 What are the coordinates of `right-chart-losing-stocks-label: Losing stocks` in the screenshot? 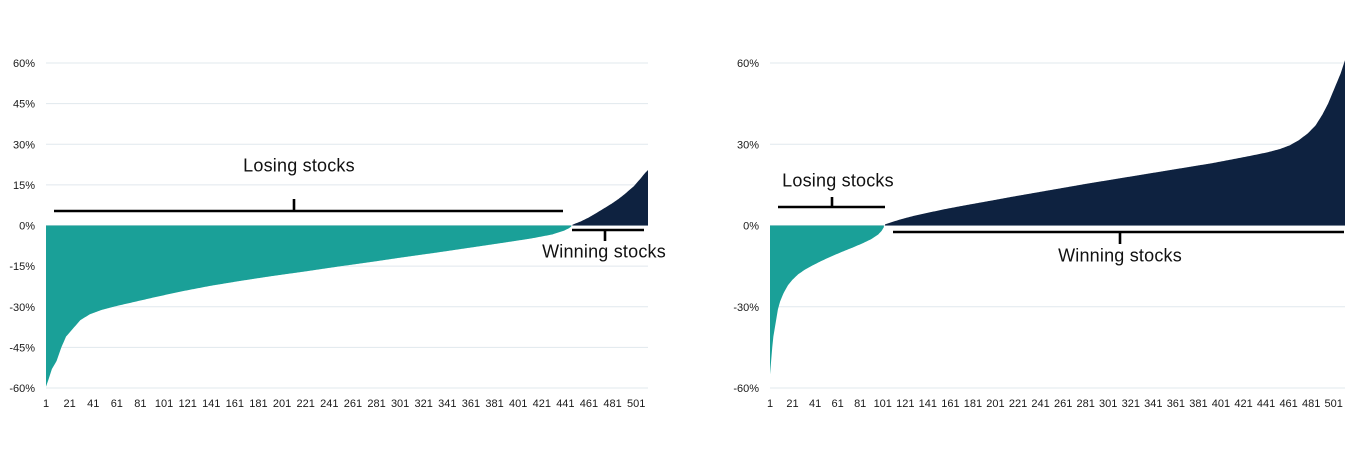 It's located at (838, 180).